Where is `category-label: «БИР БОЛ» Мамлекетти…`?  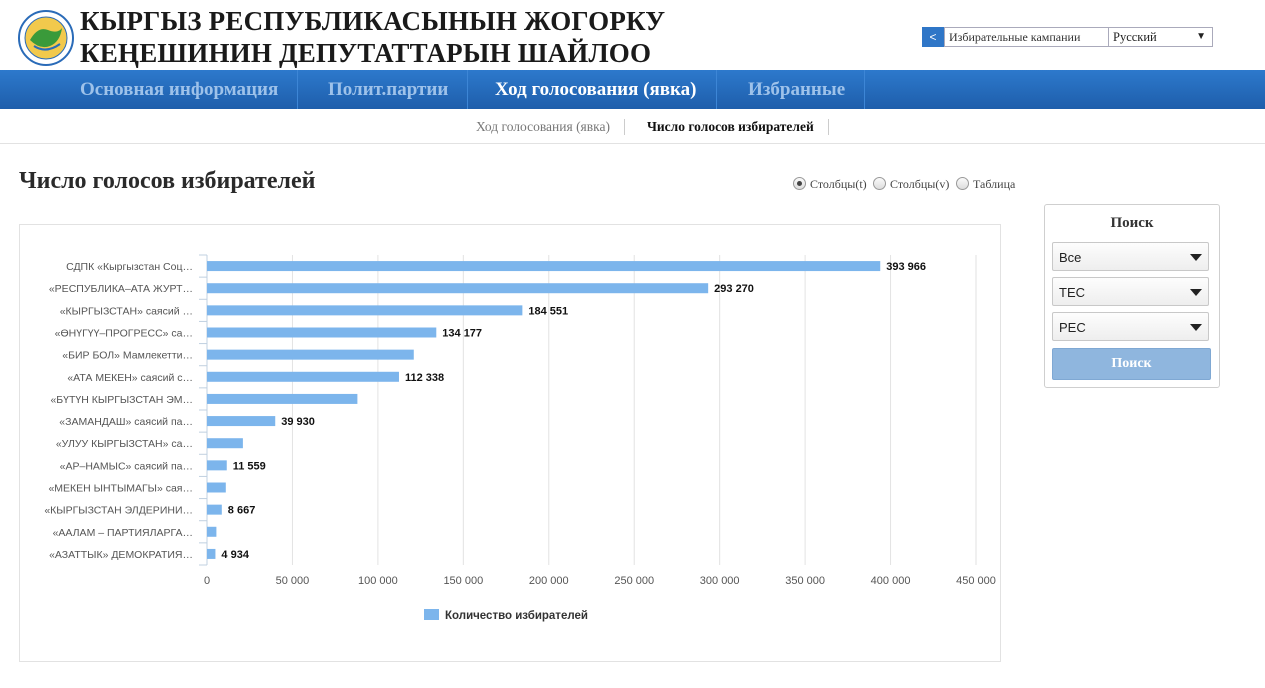 category-label: «БИР БОЛ» Мамлекетти… is located at coordinates (127, 356).